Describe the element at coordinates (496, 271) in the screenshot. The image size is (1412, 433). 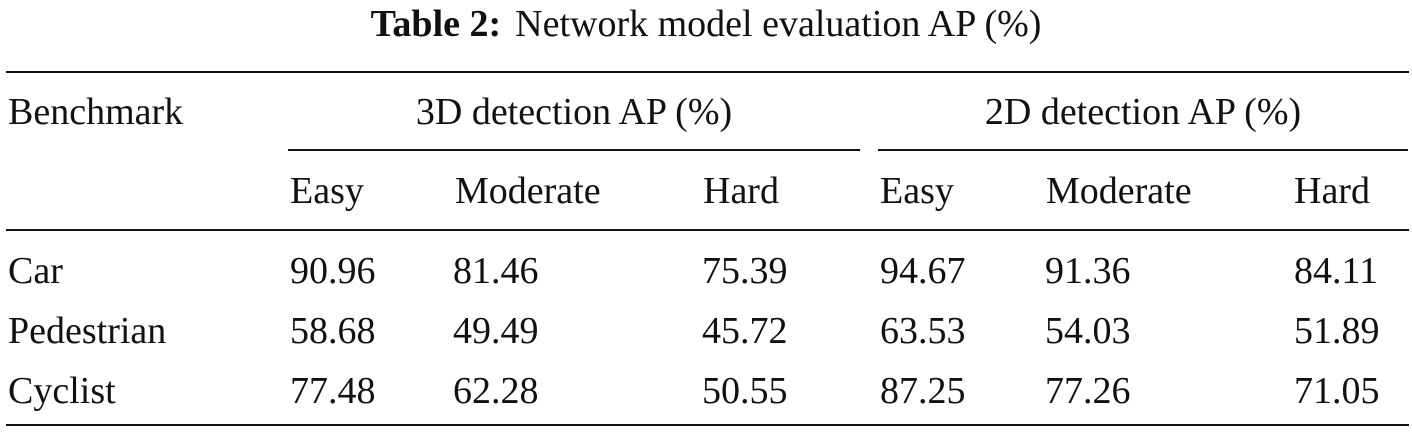
I see `table-cell: 81.46` at that location.